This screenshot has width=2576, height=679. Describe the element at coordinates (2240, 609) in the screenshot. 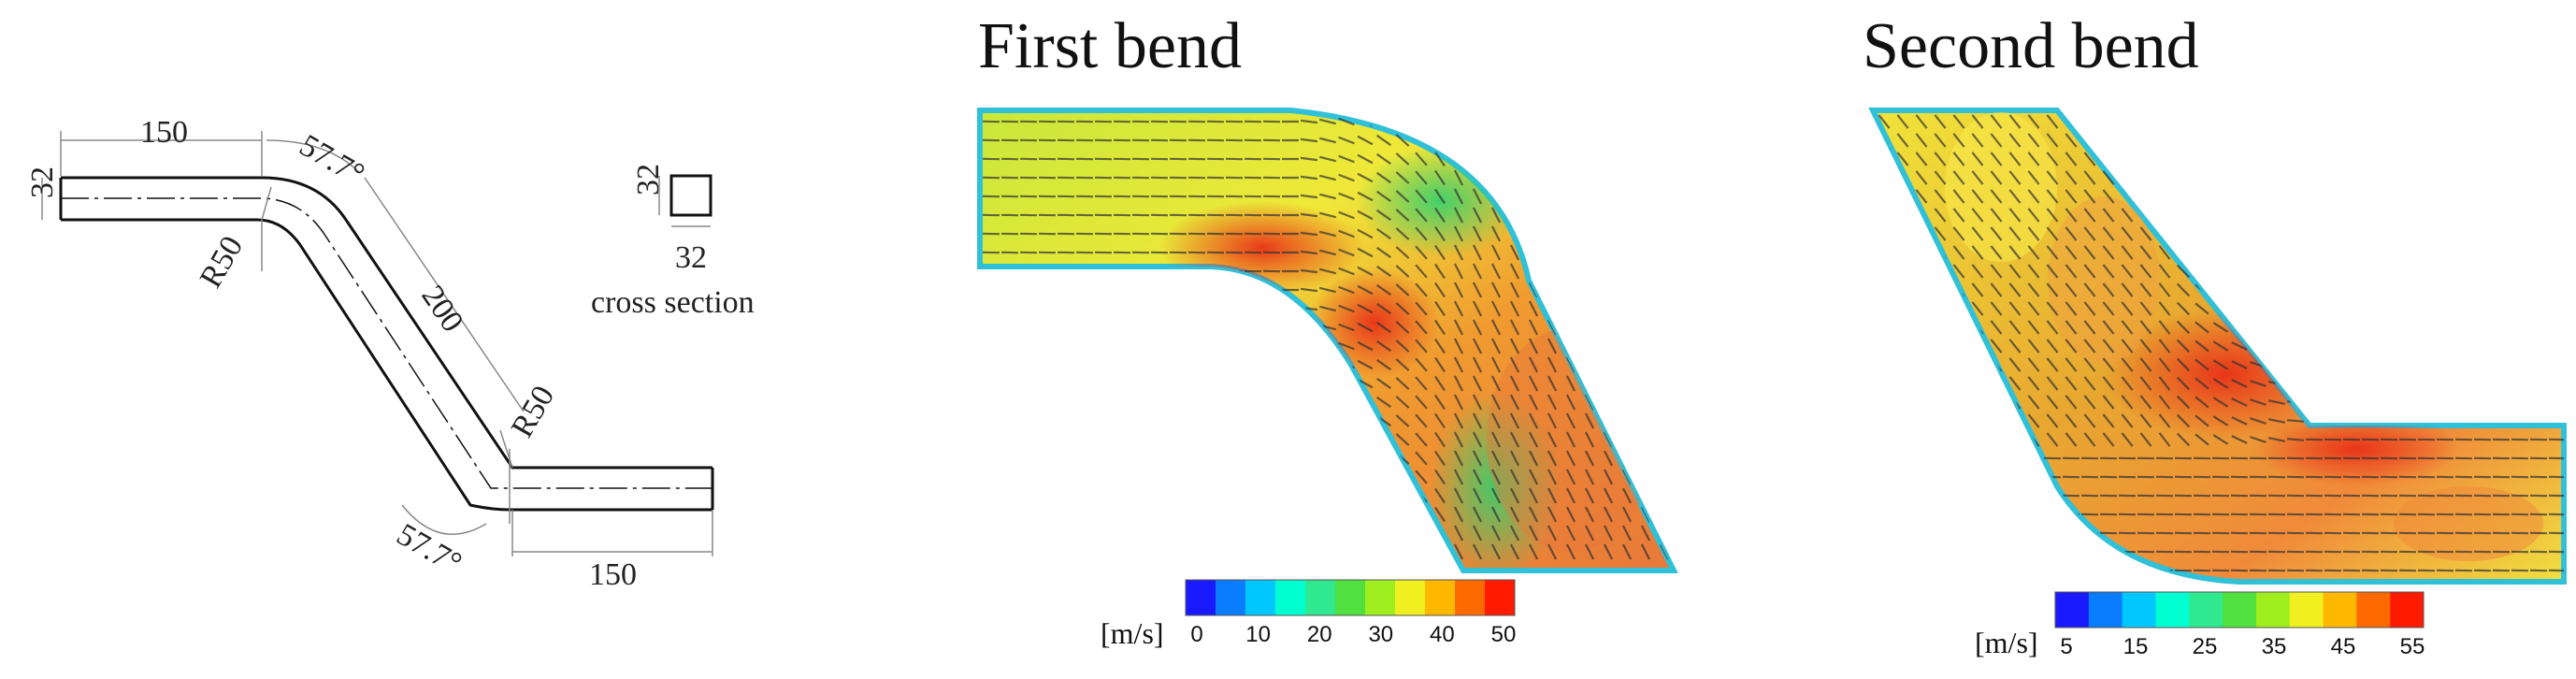

I see `colorbar-second-bend` at that location.